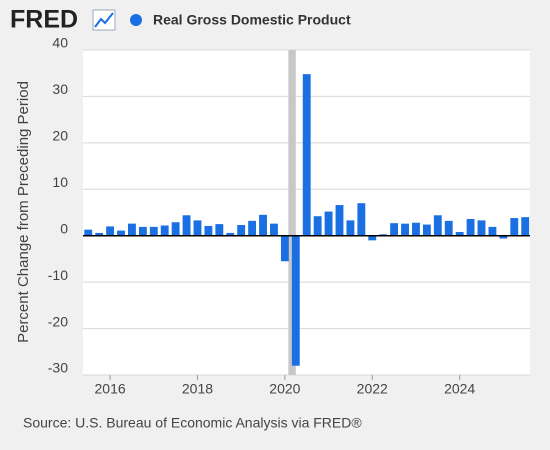 This screenshot has height=450, width=550. I want to click on y-tick-label: -20, so click(58, 321).